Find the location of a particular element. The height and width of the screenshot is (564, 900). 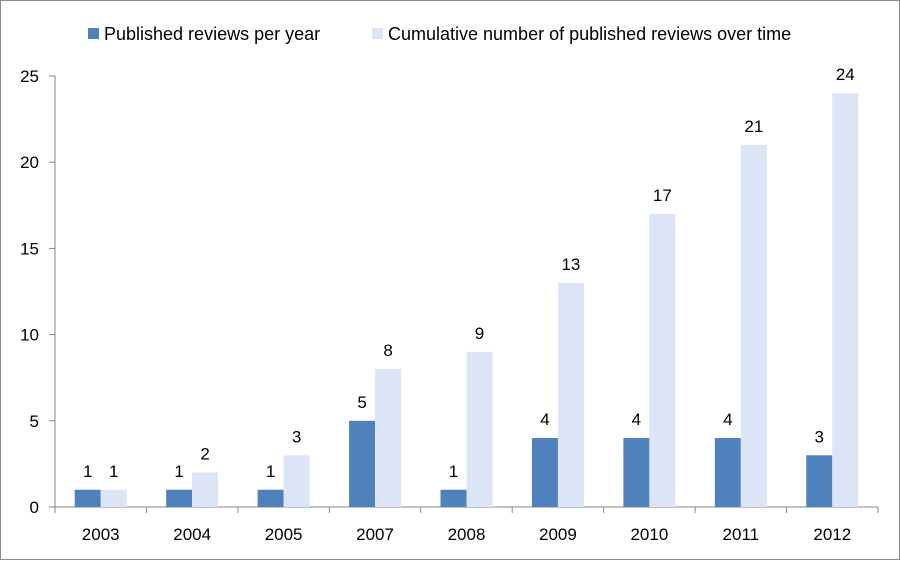

bar-per-year-2012 is located at coordinates (819, 481).